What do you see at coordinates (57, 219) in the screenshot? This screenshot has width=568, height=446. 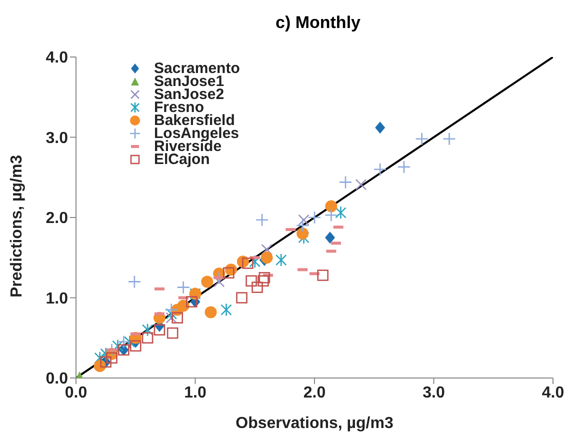 I see `y-tick-label: 2.0` at bounding box center [57, 219].